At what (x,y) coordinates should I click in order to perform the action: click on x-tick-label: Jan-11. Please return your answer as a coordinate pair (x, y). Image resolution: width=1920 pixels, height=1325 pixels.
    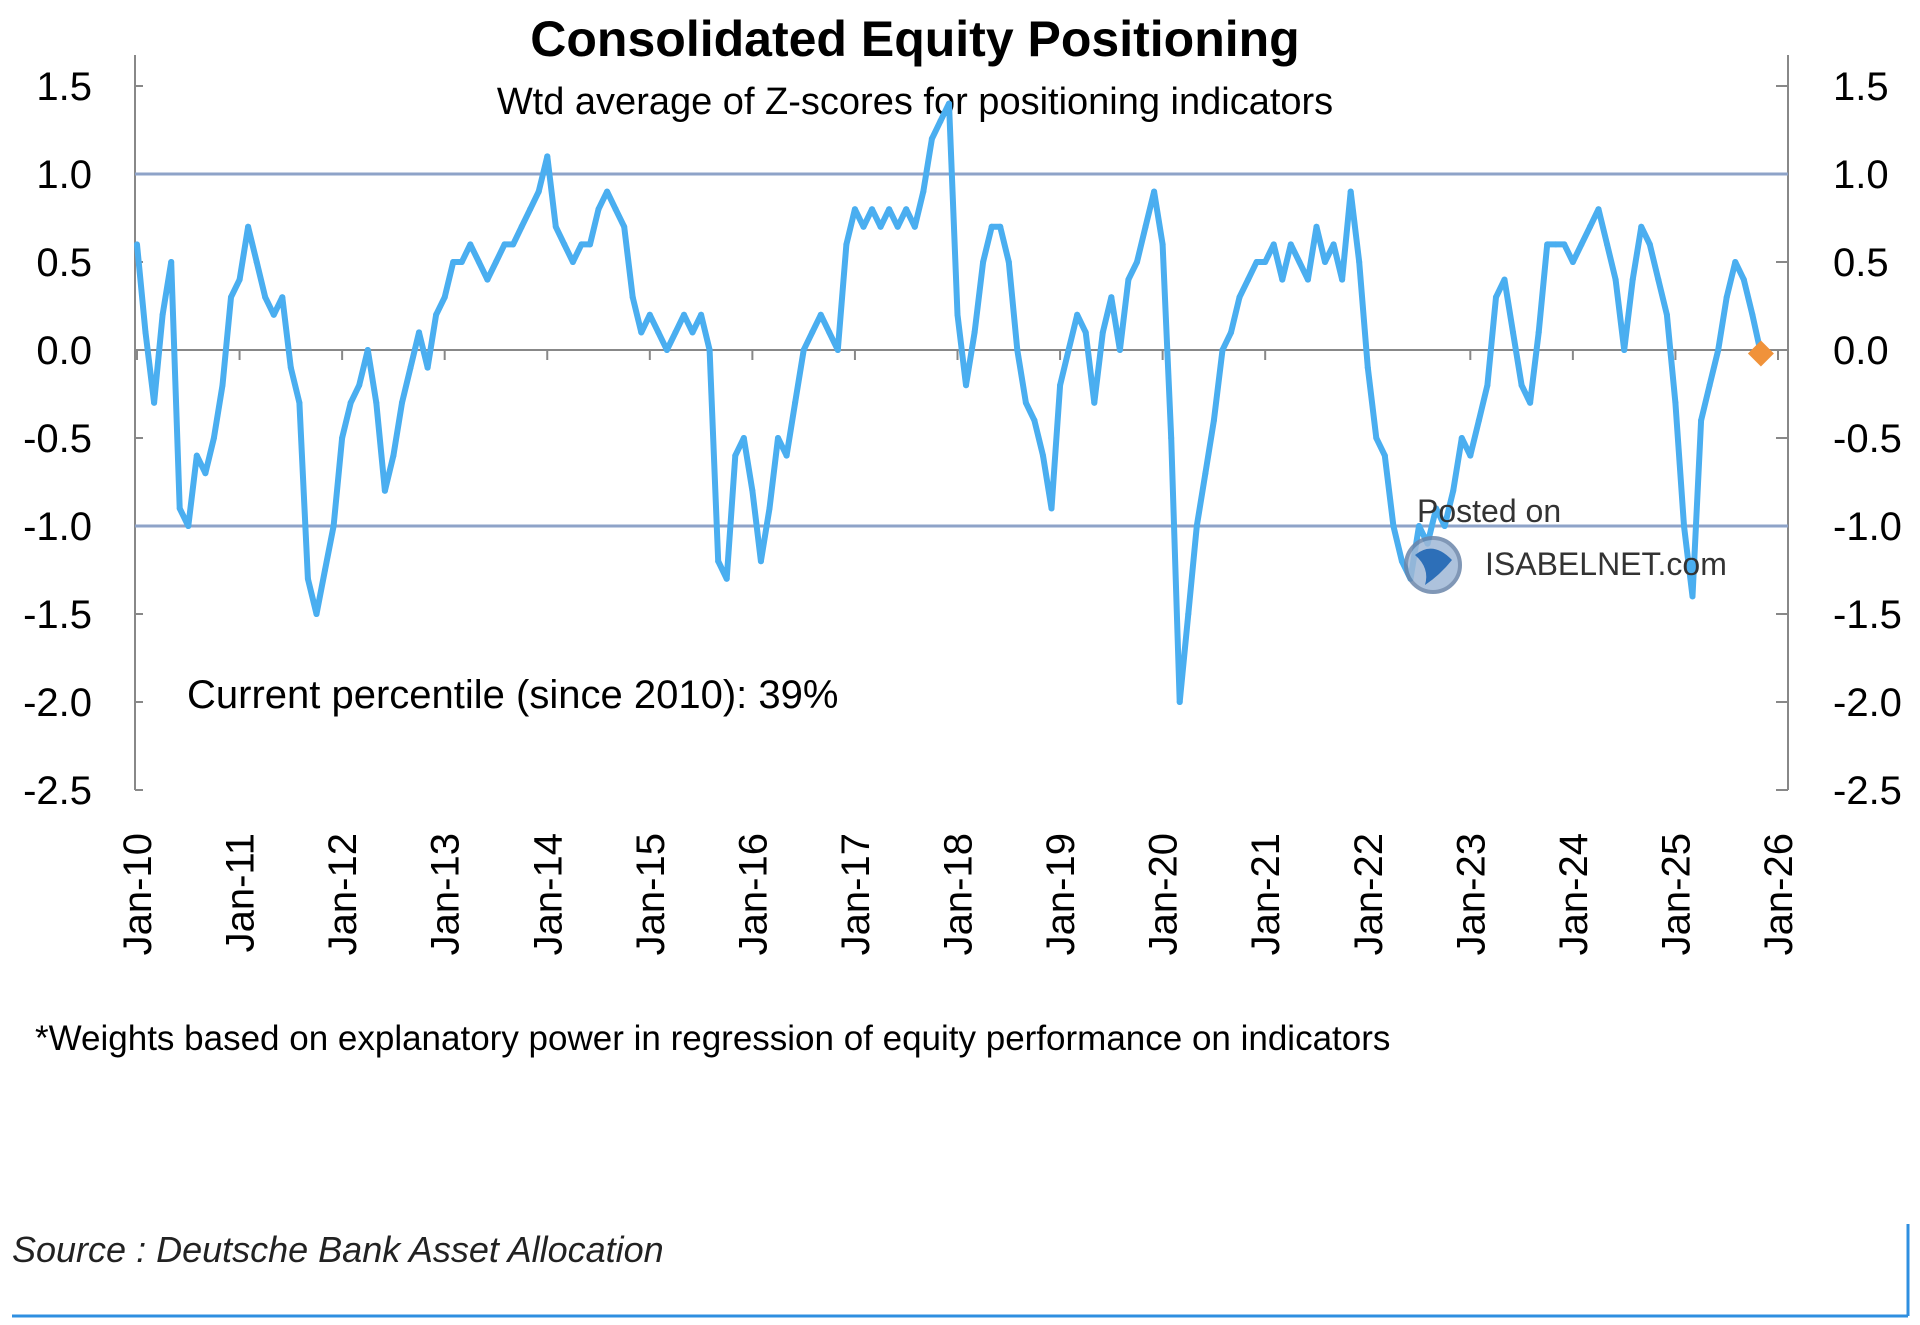
    Looking at the image, I should click on (241, 892).